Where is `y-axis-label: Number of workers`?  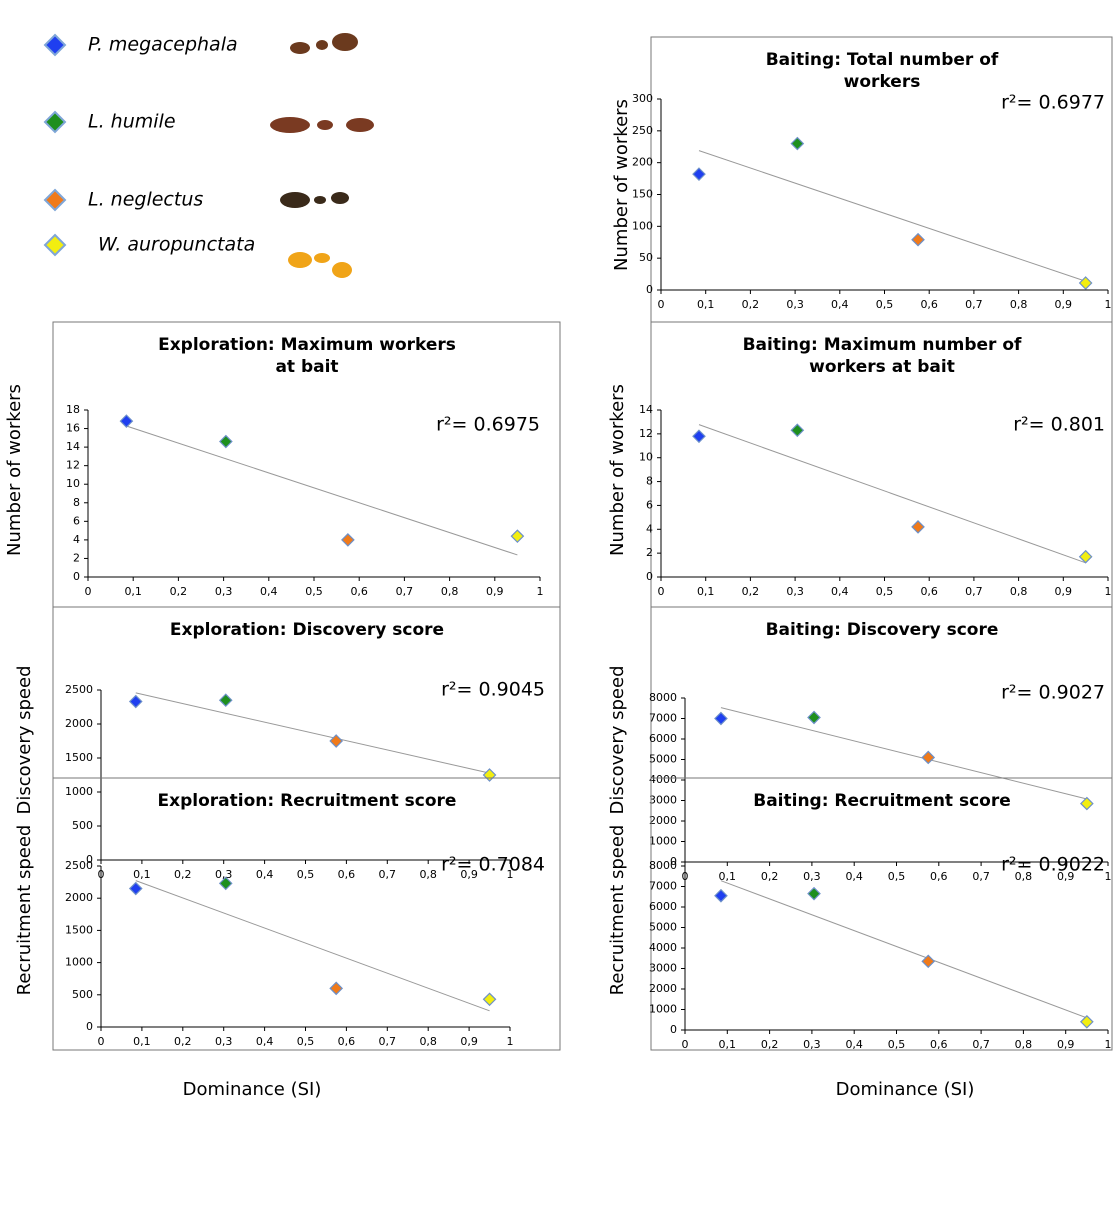
y-axis-label: Number of workers is located at coordinates (621, 185).